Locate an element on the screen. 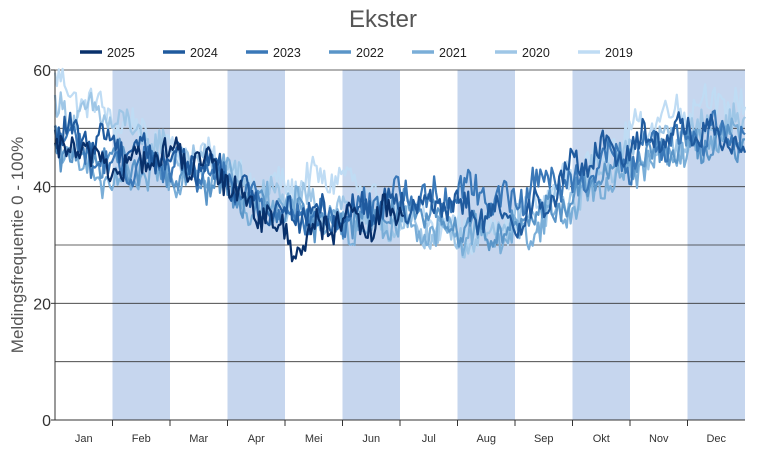 The image size is (765, 450). legend-label-2019: 2019 is located at coordinates (619, 53).